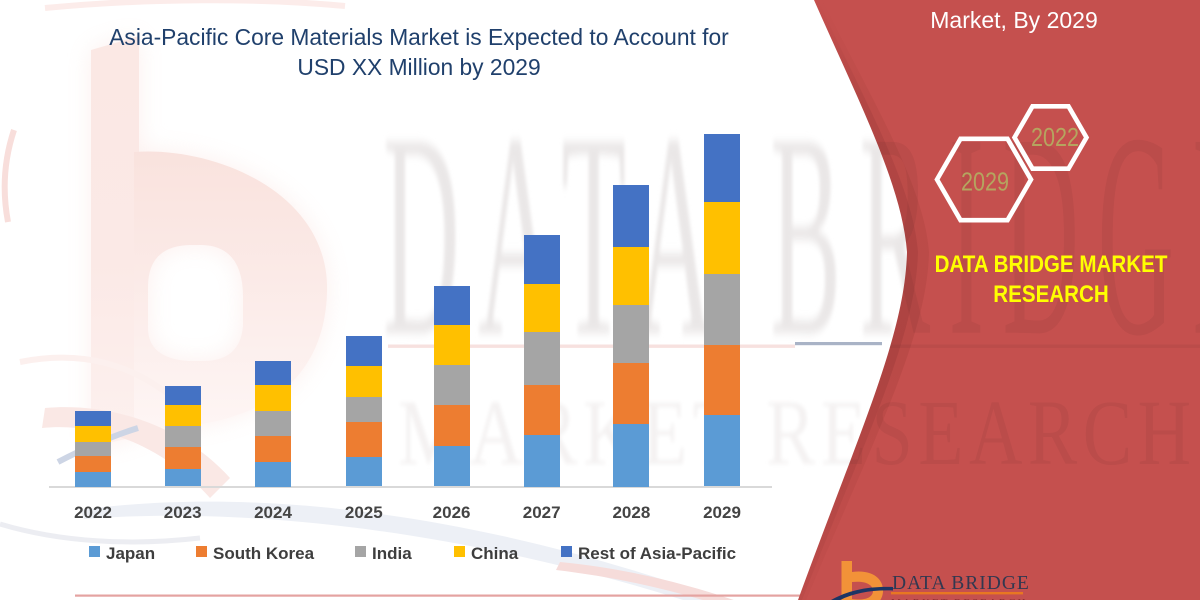 Image resolution: width=1200 pixels, height=600 pixels. Describe the element at coordinates (985, 182) in the screenshot. I see `svg-text: 2029` at that location.